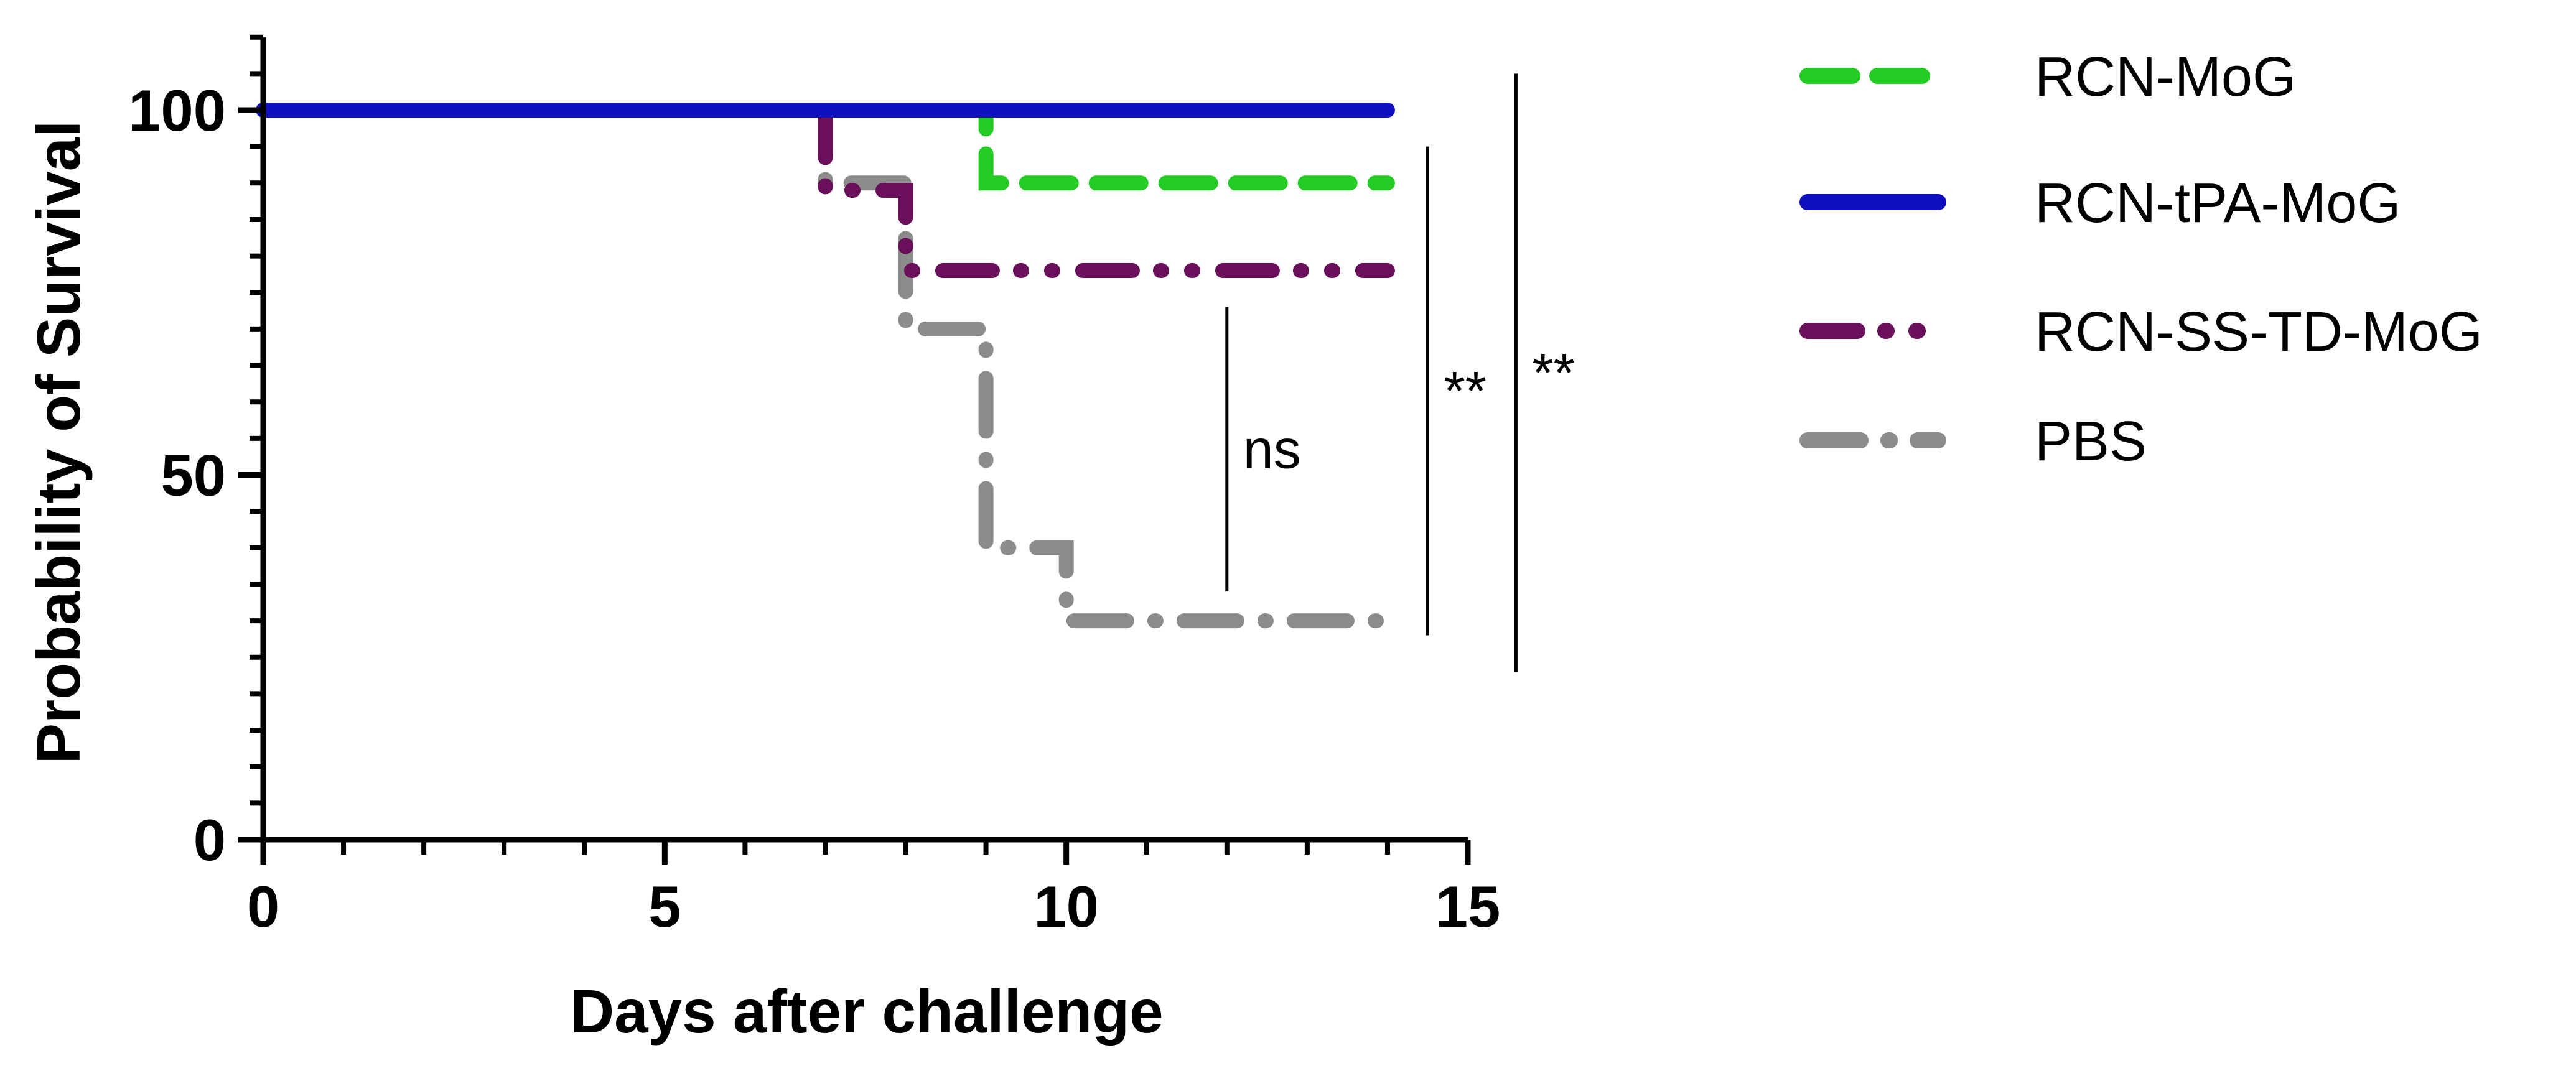 The width and height of the screenshot is (2576, 1076). I want to click on legend-label: RCN-tPA-MoG, so click(2218, 203).